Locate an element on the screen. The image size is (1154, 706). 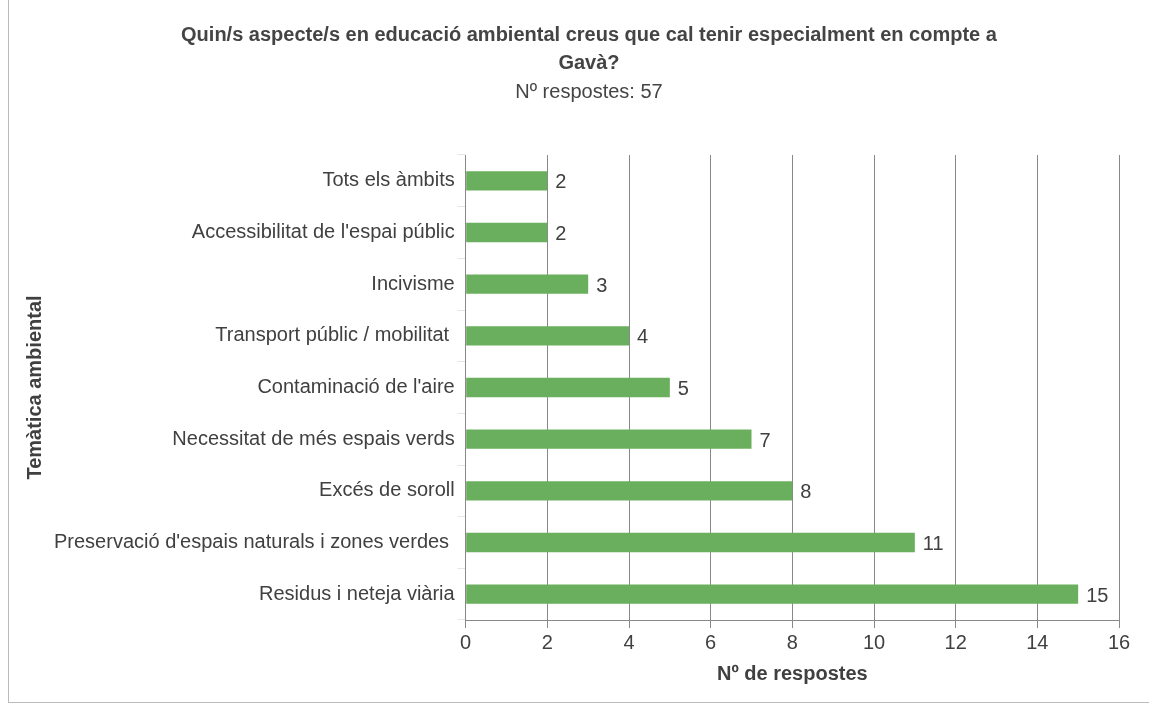
y-tick-label: Incivisme is located at coordinates (413, 282).